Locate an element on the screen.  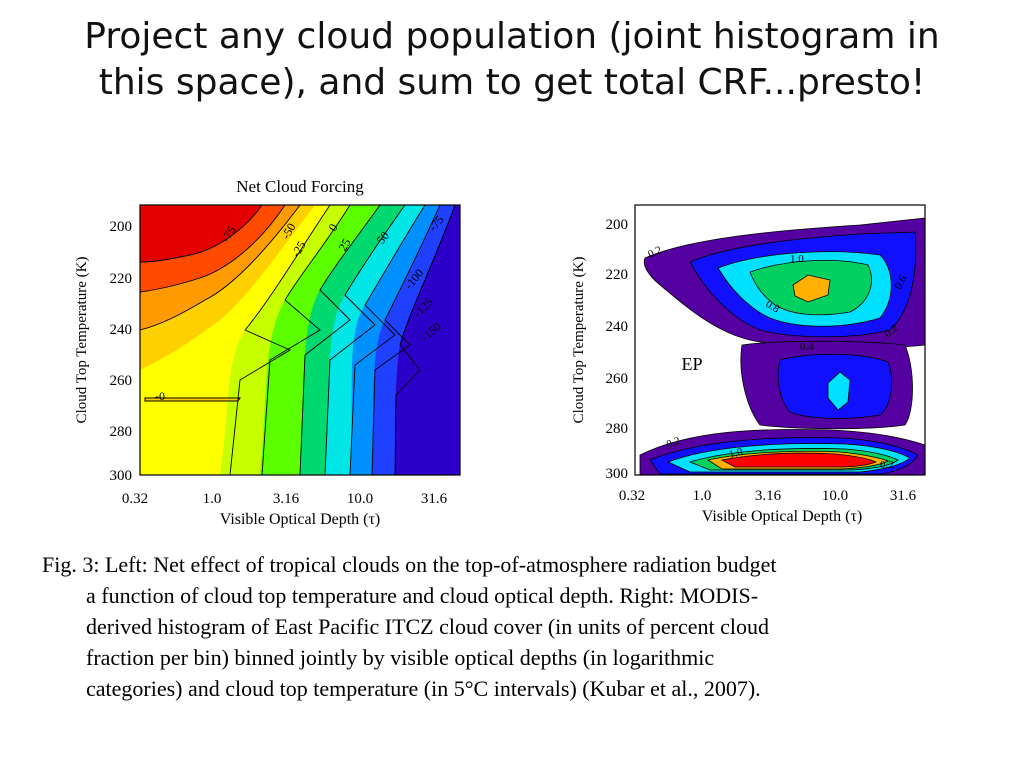
x-axis-label-right: Visible Optical Depth (τ) is located at coordinates (782, 516).